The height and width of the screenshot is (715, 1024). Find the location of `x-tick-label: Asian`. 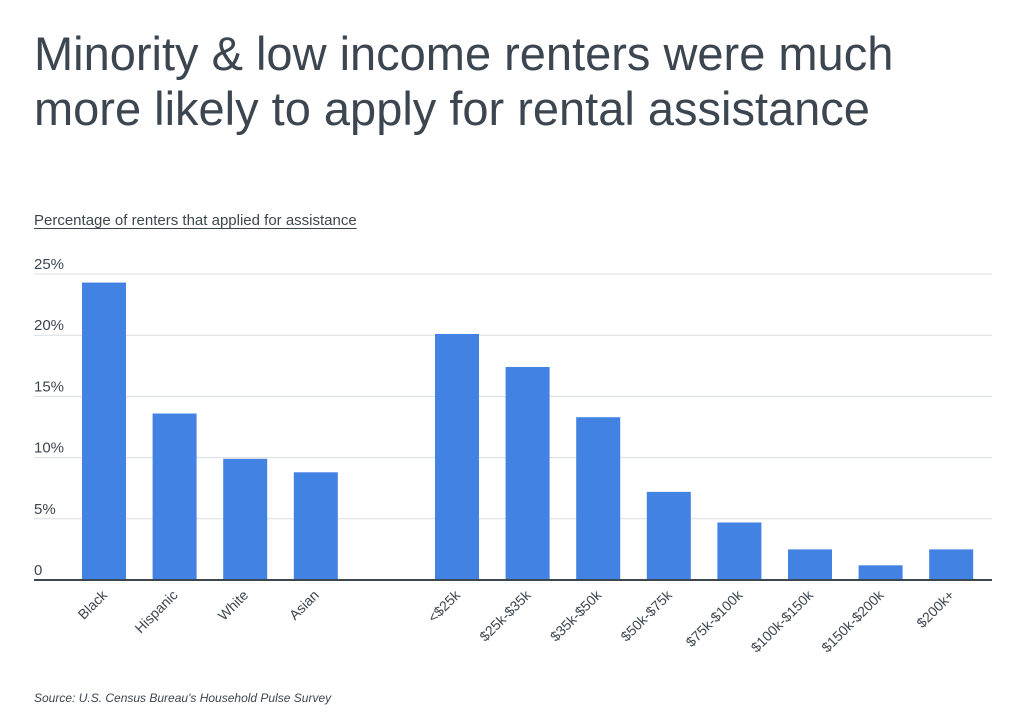

x-tick-label: Asian is located at coordinates (304, 605).